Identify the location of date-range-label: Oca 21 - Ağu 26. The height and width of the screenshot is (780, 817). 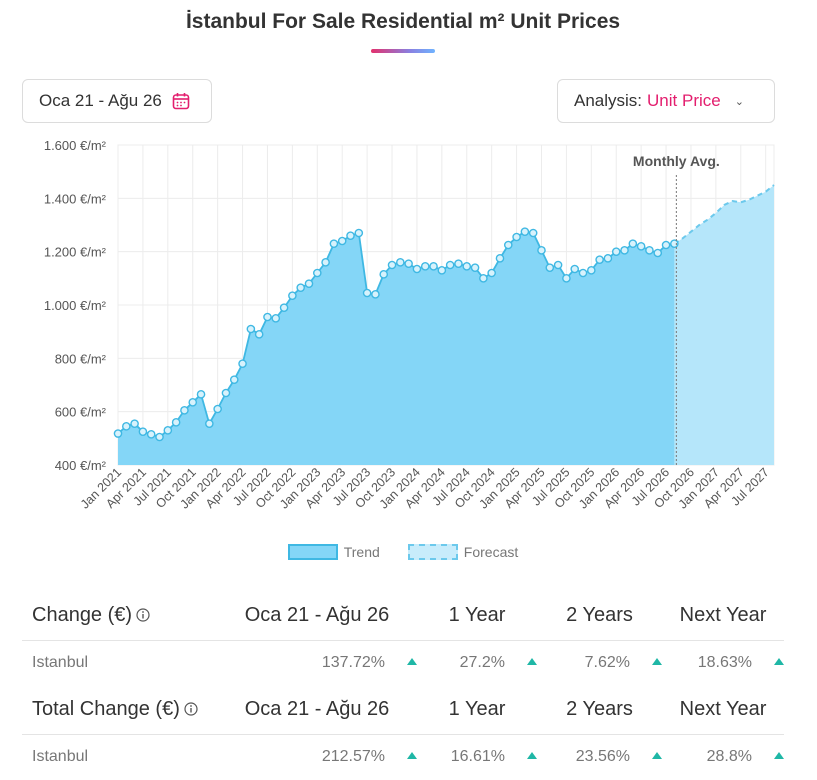
(100, 100).